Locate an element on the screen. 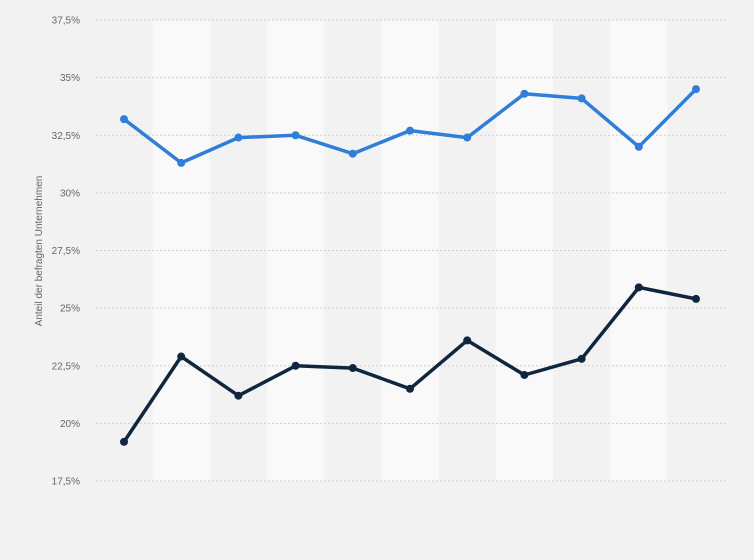 Image resolution: width=754 pixels, height=560 pixels. y-tick-label: 37,5% is located at coordinates (66, 21).